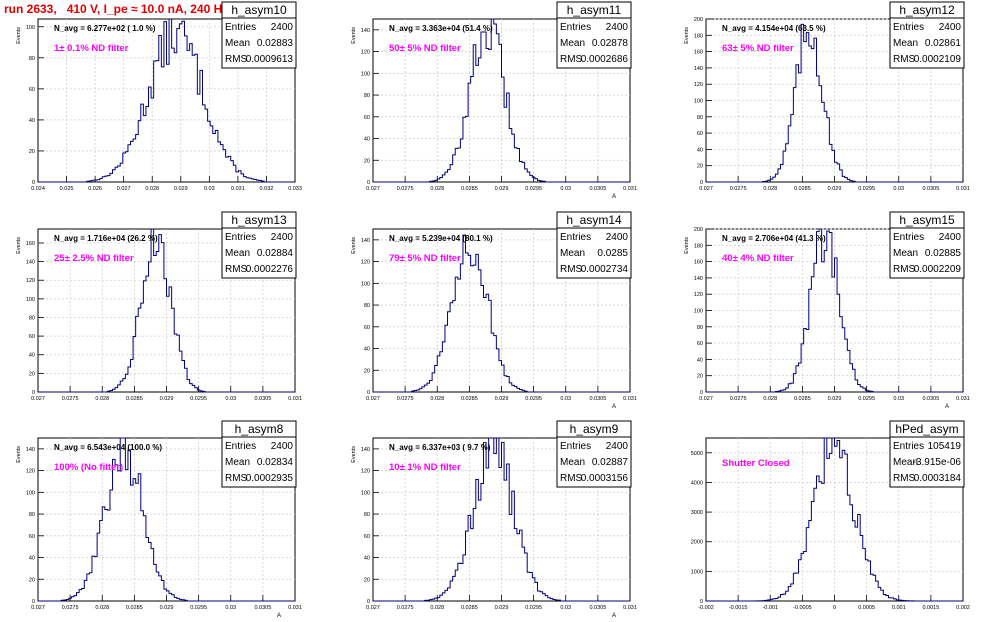 The image size is (996, 622). Describe the element at coordinates (275, 253) in the screenshot. I see `stats-value: 0.02884` at that location.